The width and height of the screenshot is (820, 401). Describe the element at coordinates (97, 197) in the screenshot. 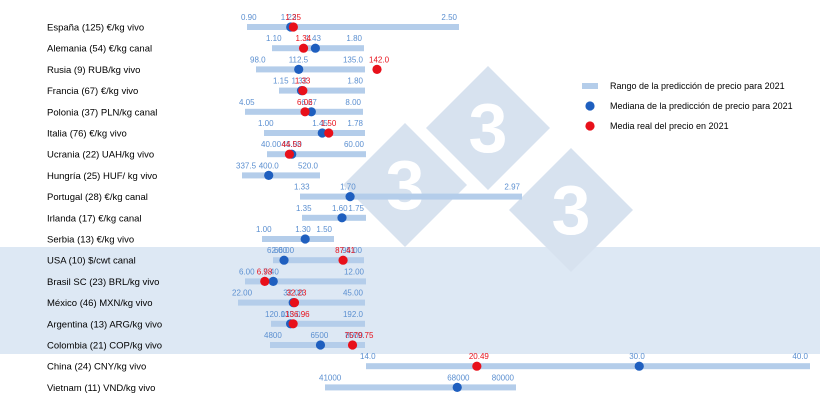

I see `category-label: Portugal (28) €/kg canal` at that location.